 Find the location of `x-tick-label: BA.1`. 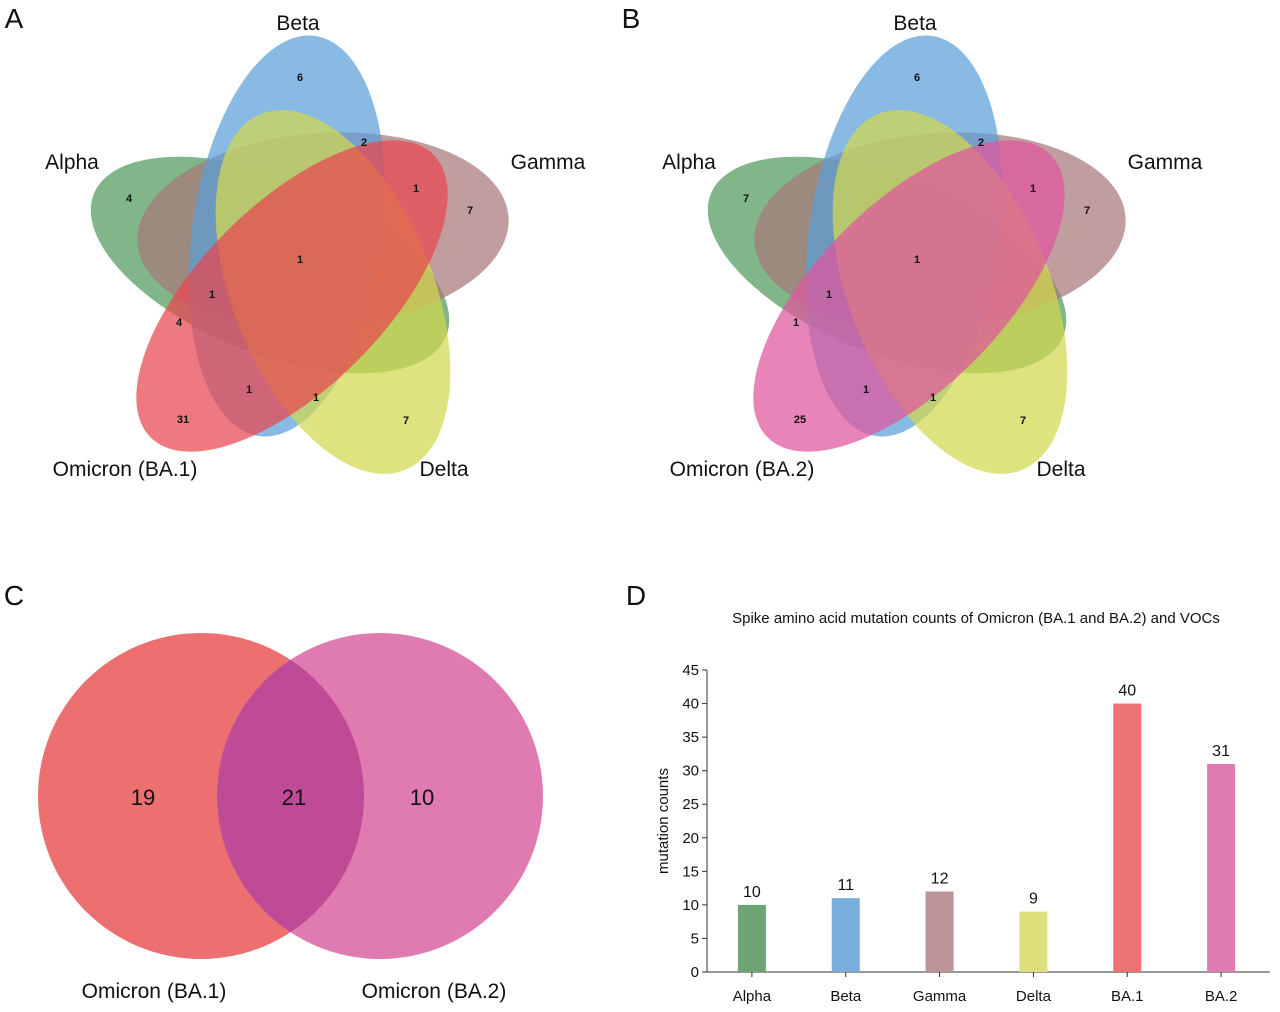

x-tick-label: BA.1 is located at coordinates (1127, 996).